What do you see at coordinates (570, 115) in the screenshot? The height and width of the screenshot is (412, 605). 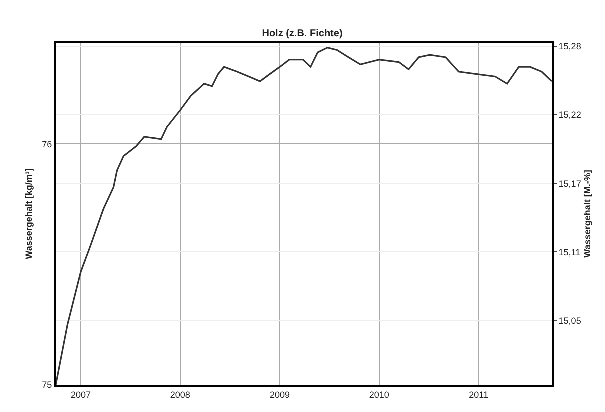 I see `y2-tick-label: 15,22` at bounding box center [570, 115].